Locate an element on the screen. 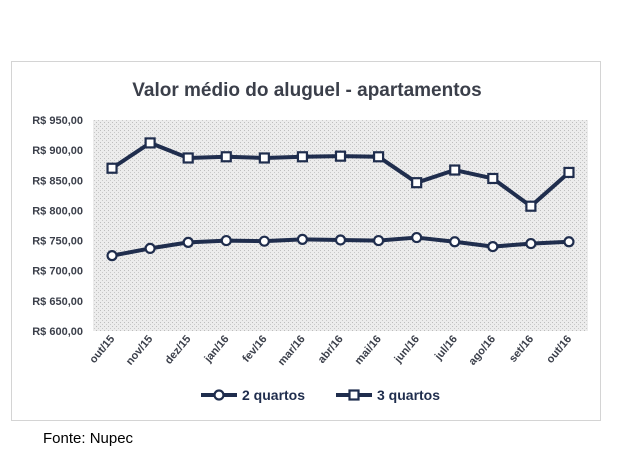  legend-label: 2 quartos is located at coordinates (273, 395).